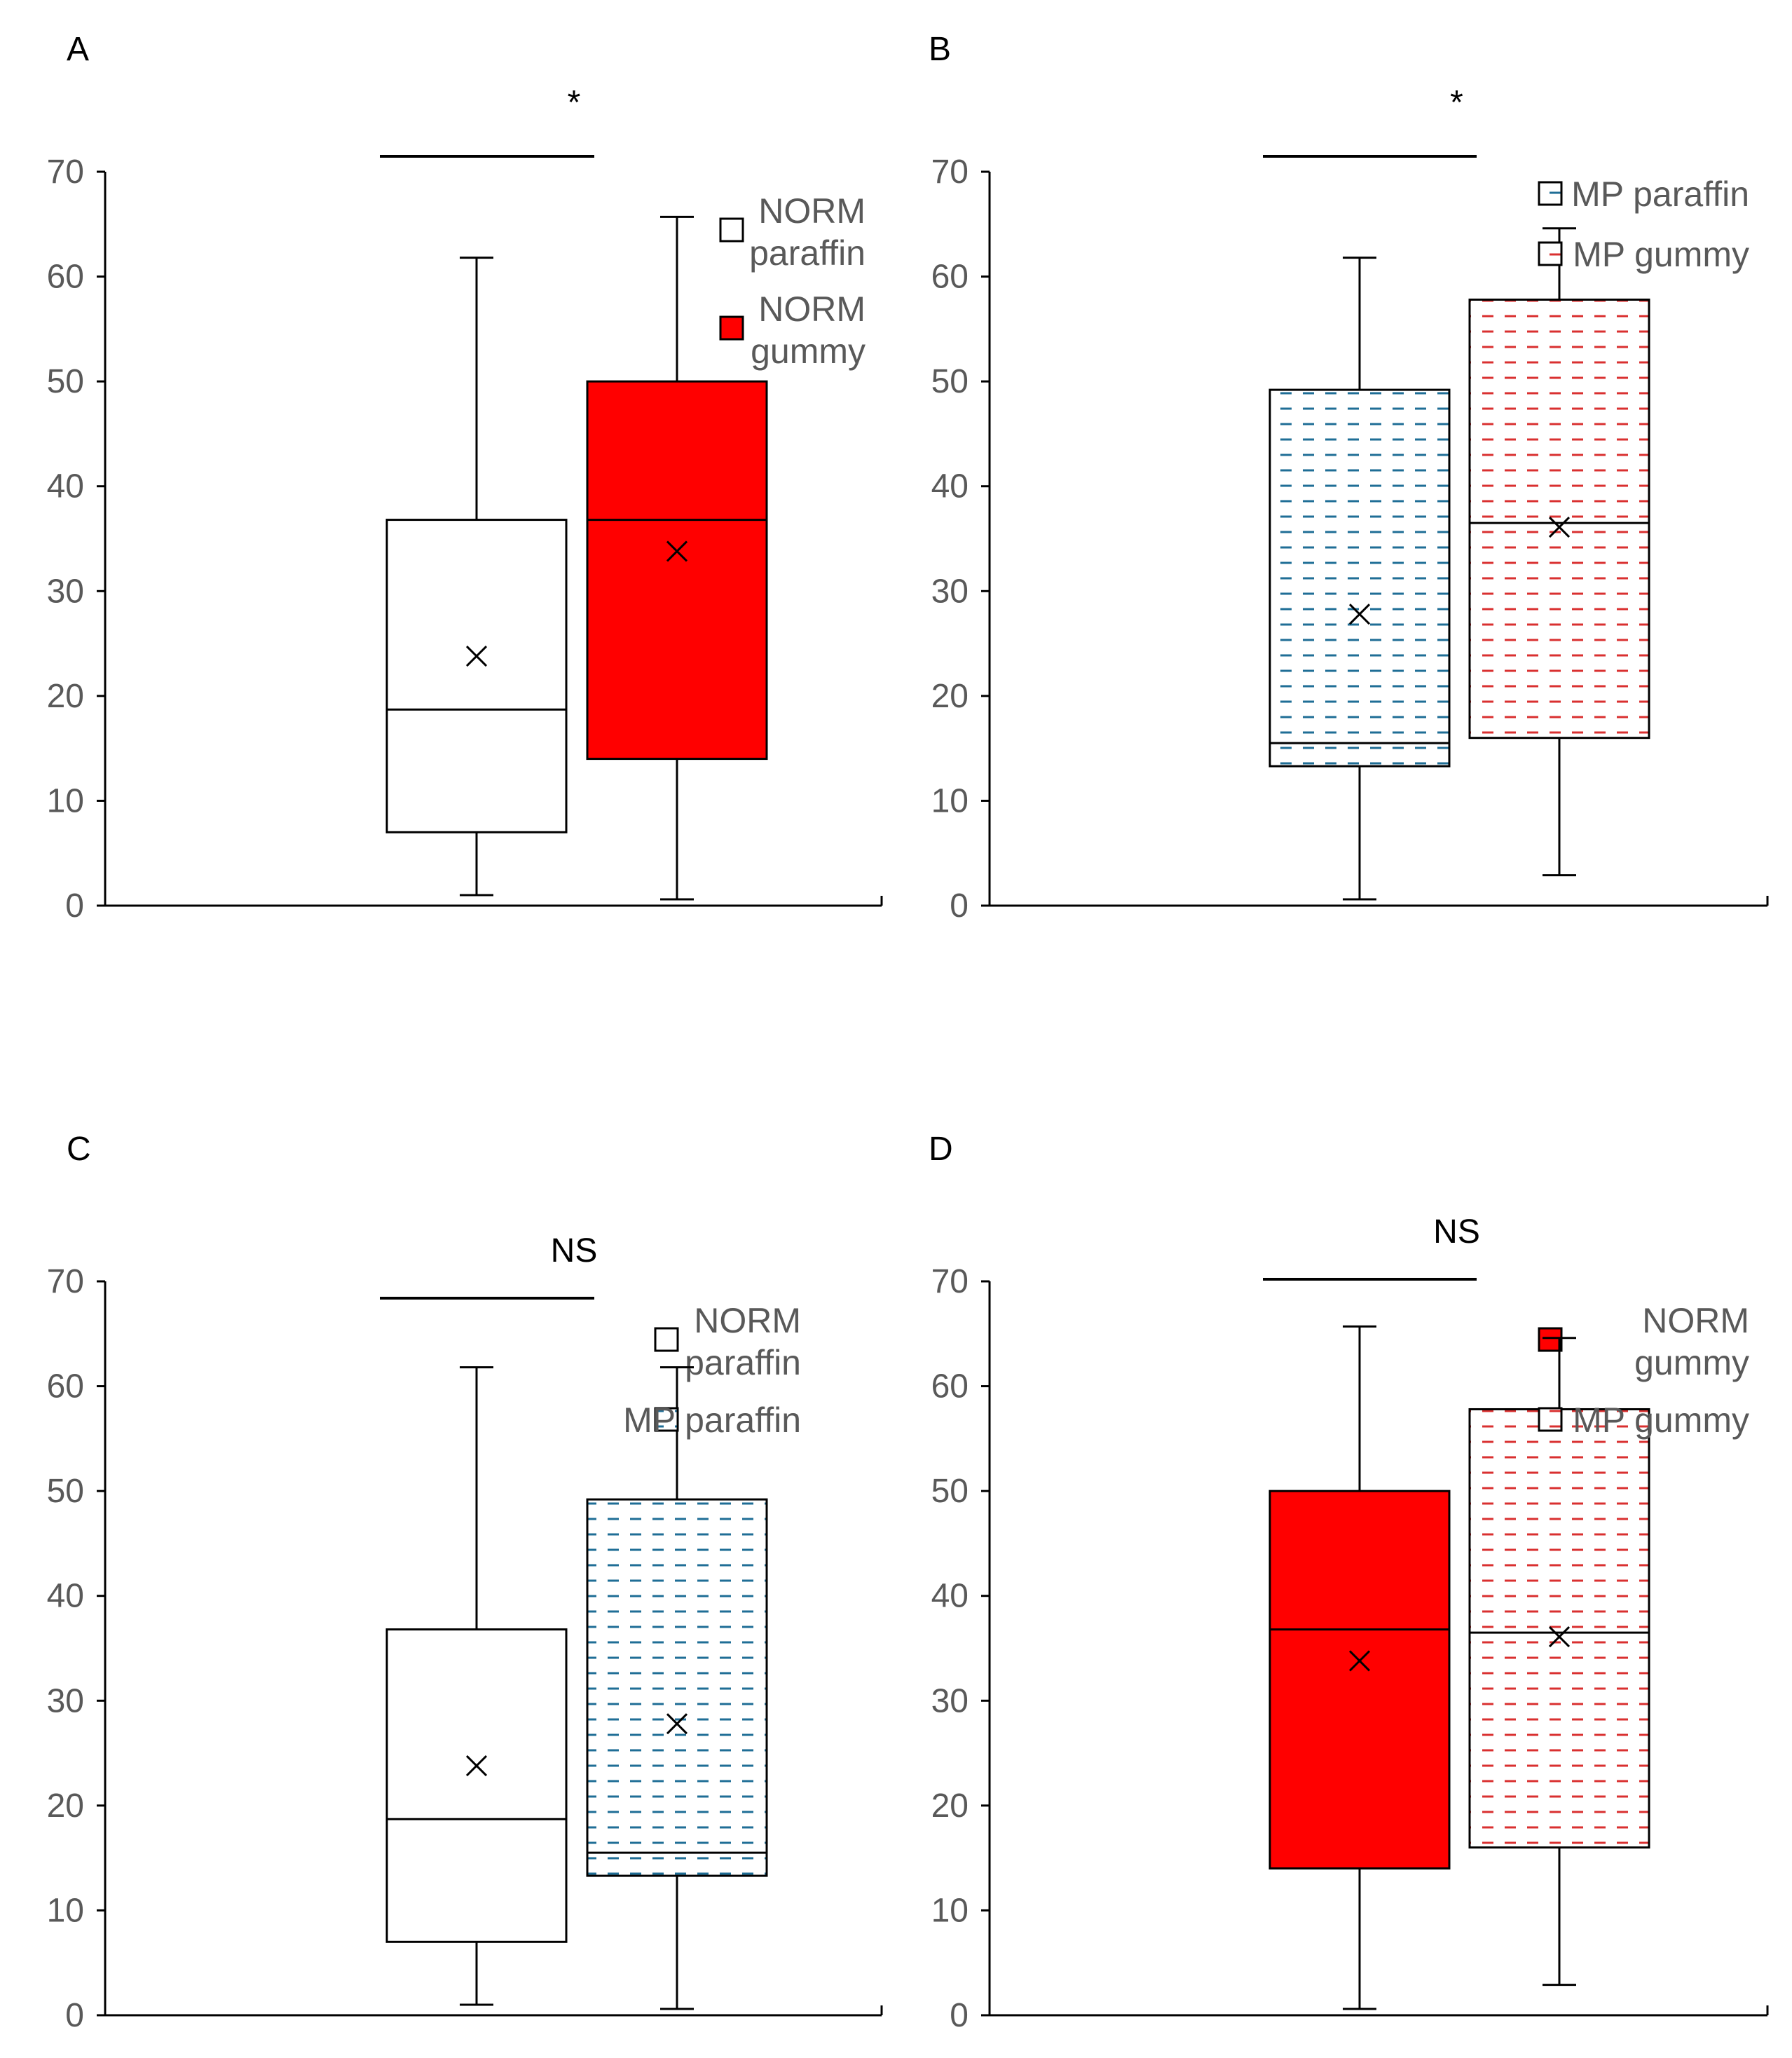 The width and height of the screenshot is (1792, 2058). What do you see at coordinates (940, 49) in the screenshot?
I see `panel-letter: B` at bounding box center [940, 49].